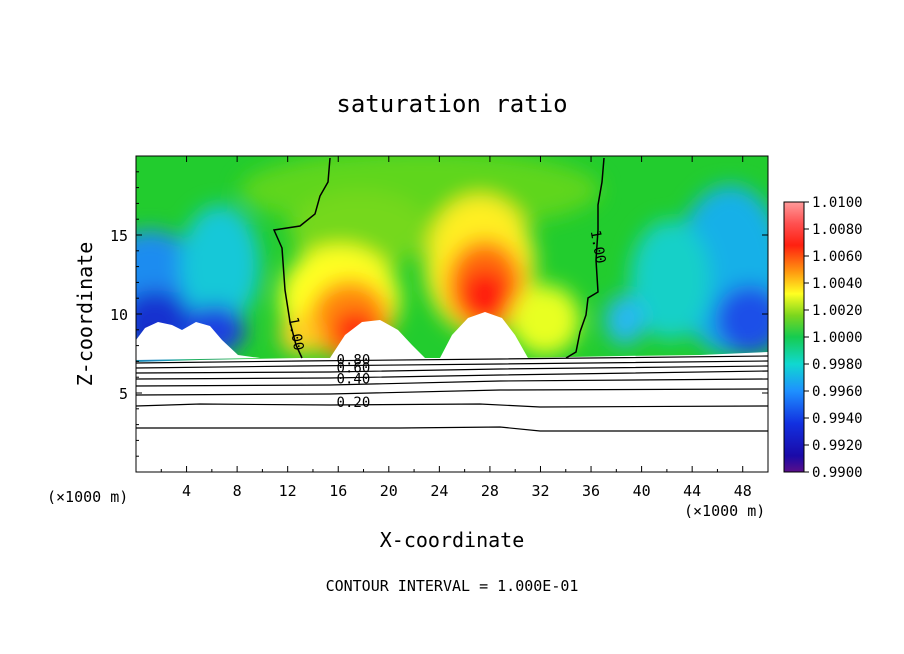 Image resolution: width=904 pixels, height=654 pixels. Describe the element at coordinates (837, 203) in the screenshot. I see `colorbar-label: 1.0100` at that location.